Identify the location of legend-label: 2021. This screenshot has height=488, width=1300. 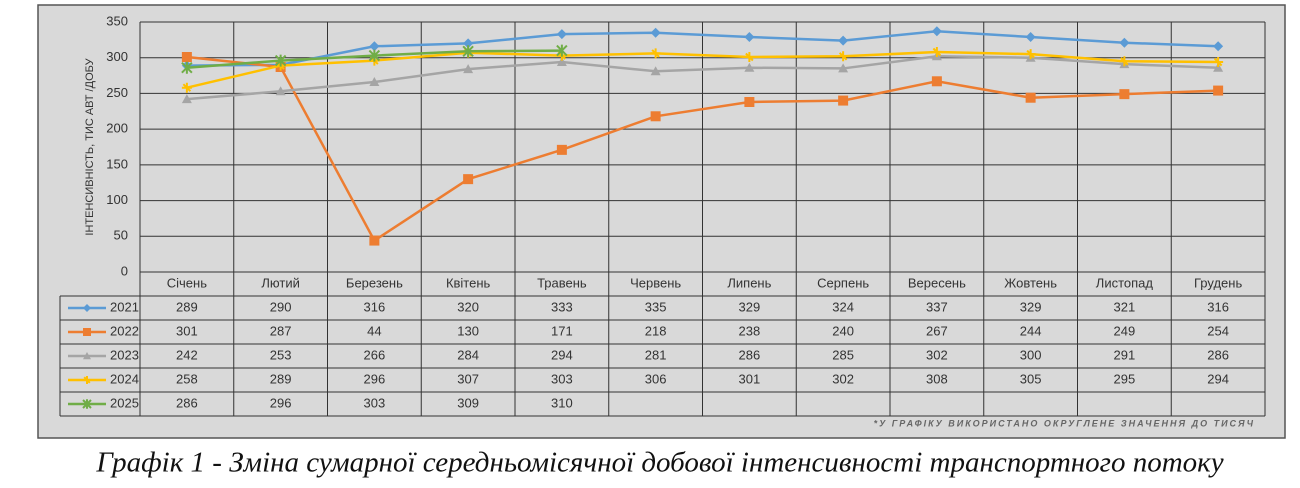
(124, 306).